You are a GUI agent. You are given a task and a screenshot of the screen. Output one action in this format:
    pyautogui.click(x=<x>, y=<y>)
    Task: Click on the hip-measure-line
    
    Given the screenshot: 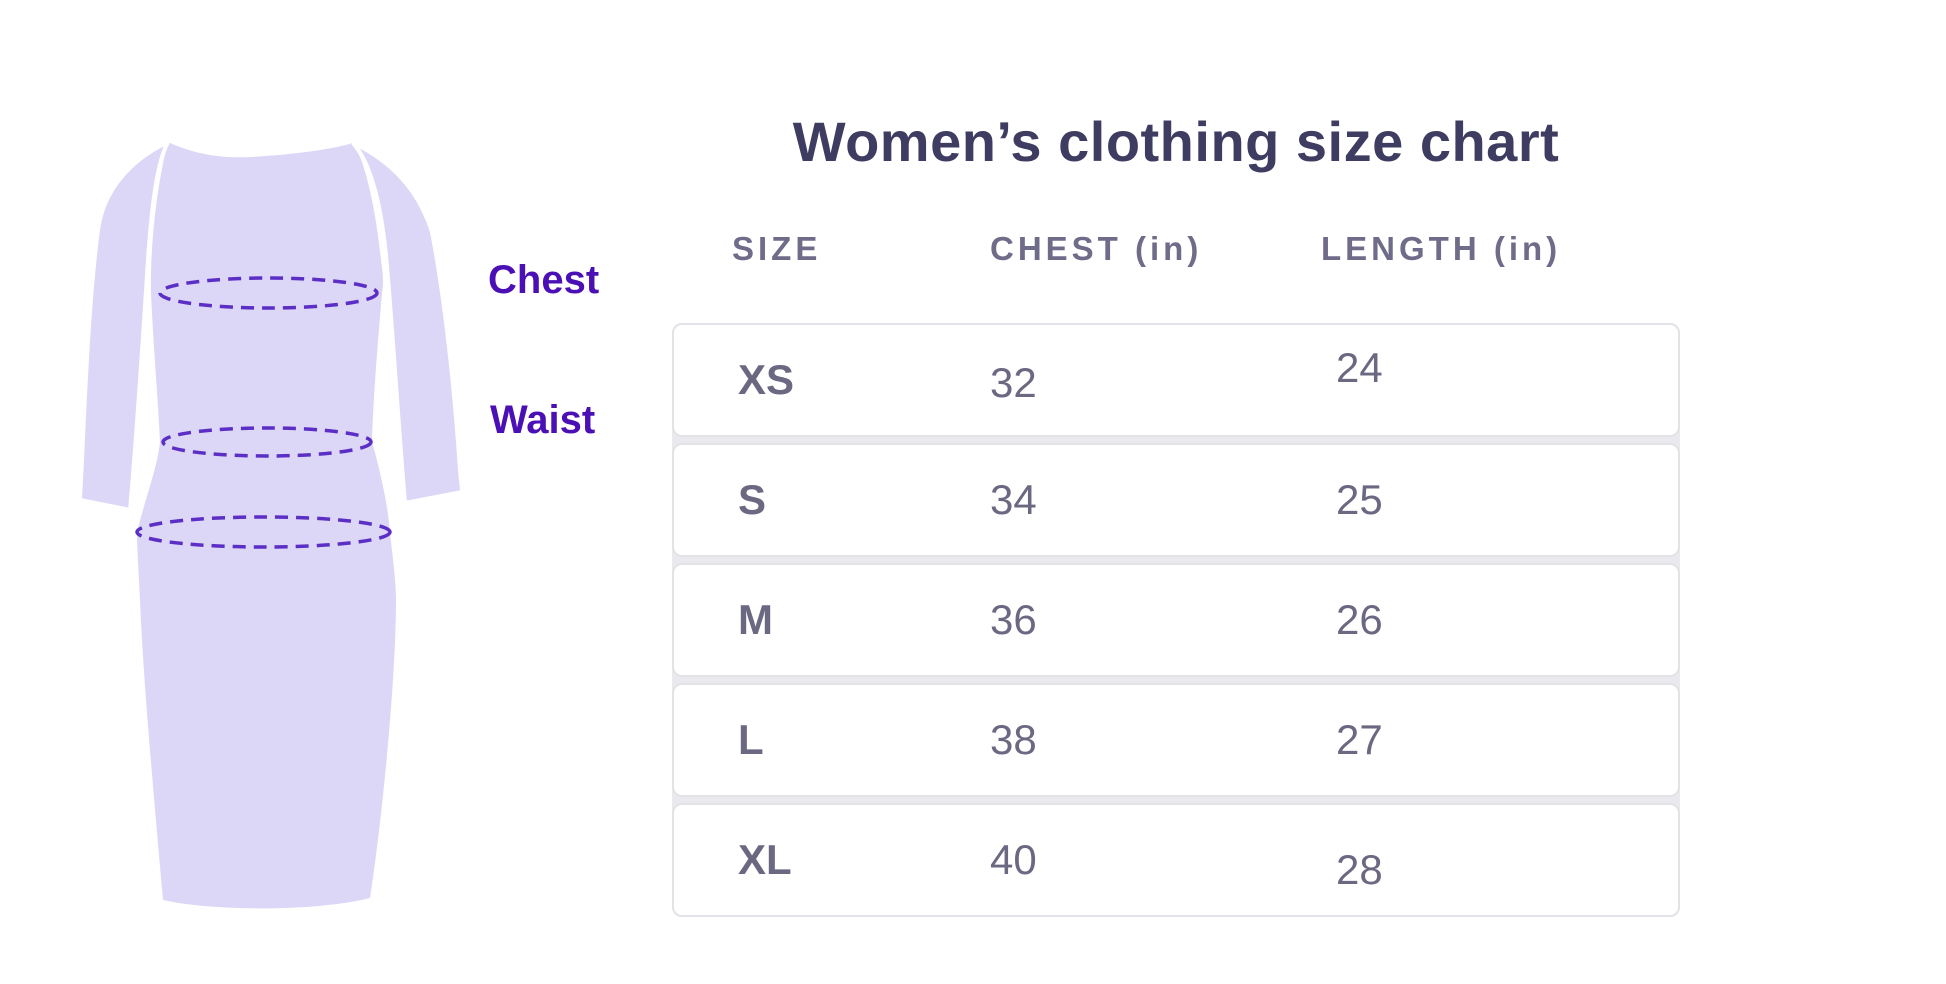 What is the action you would take?
    pyautogui.click(x=263, y=532)
    